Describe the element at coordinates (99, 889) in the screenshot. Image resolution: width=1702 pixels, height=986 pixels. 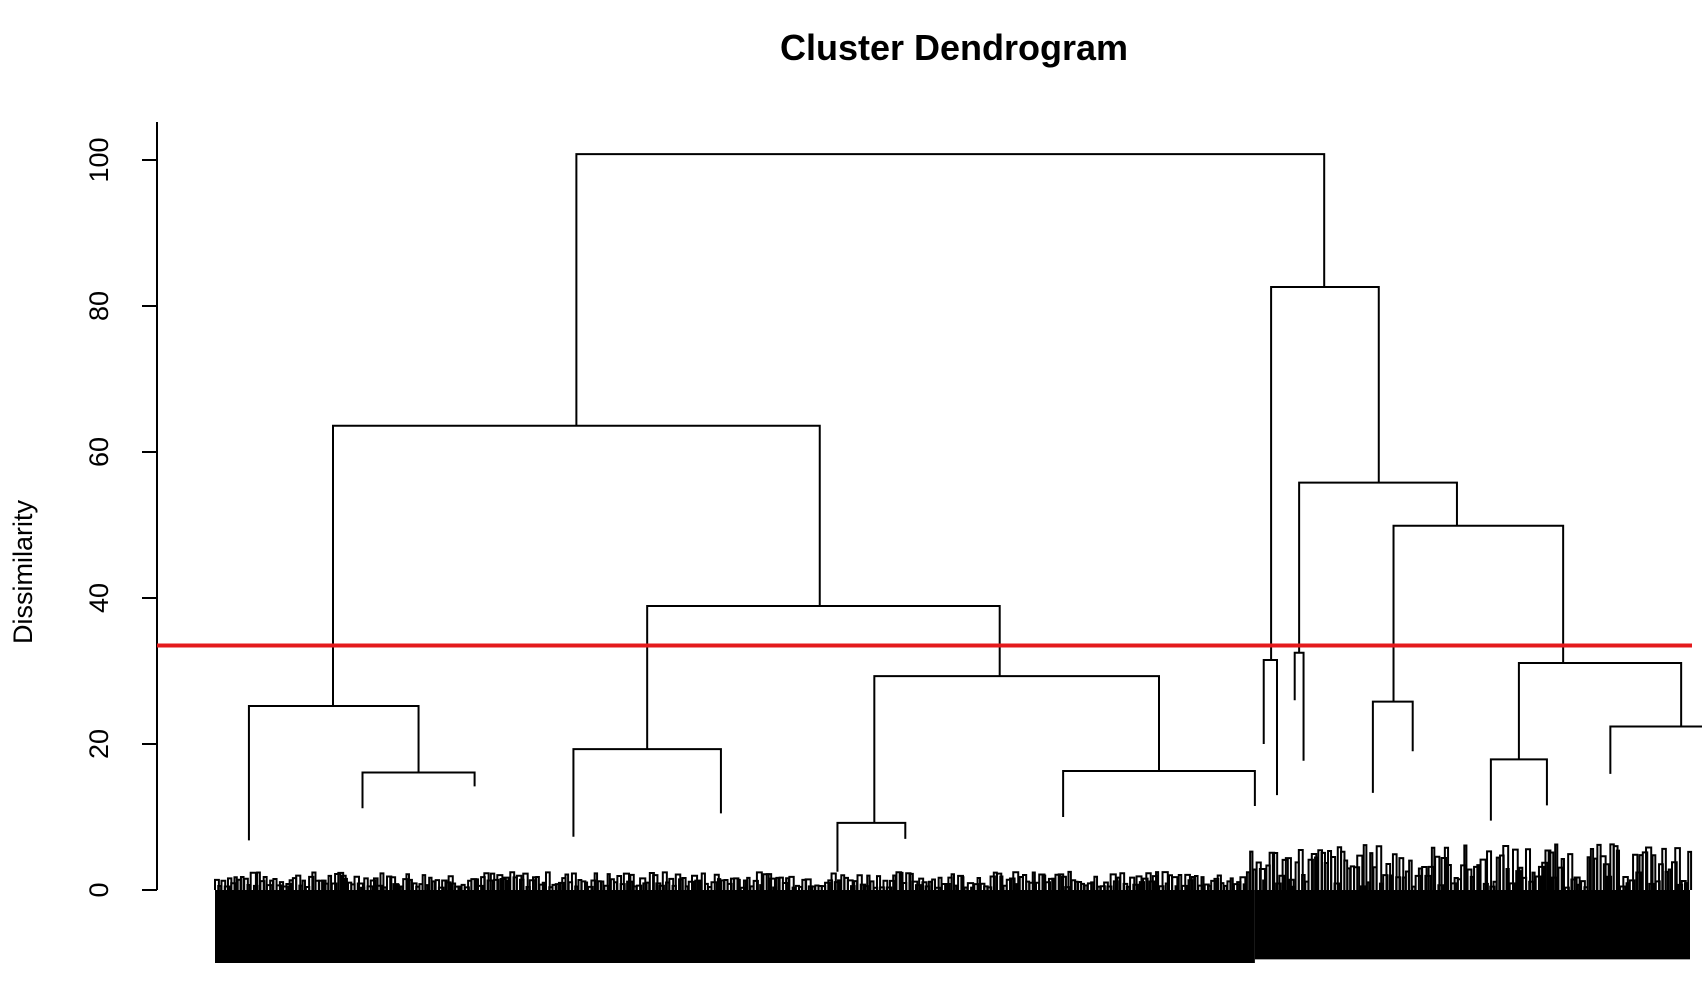
I see `y-tick-label: 0` at that location.